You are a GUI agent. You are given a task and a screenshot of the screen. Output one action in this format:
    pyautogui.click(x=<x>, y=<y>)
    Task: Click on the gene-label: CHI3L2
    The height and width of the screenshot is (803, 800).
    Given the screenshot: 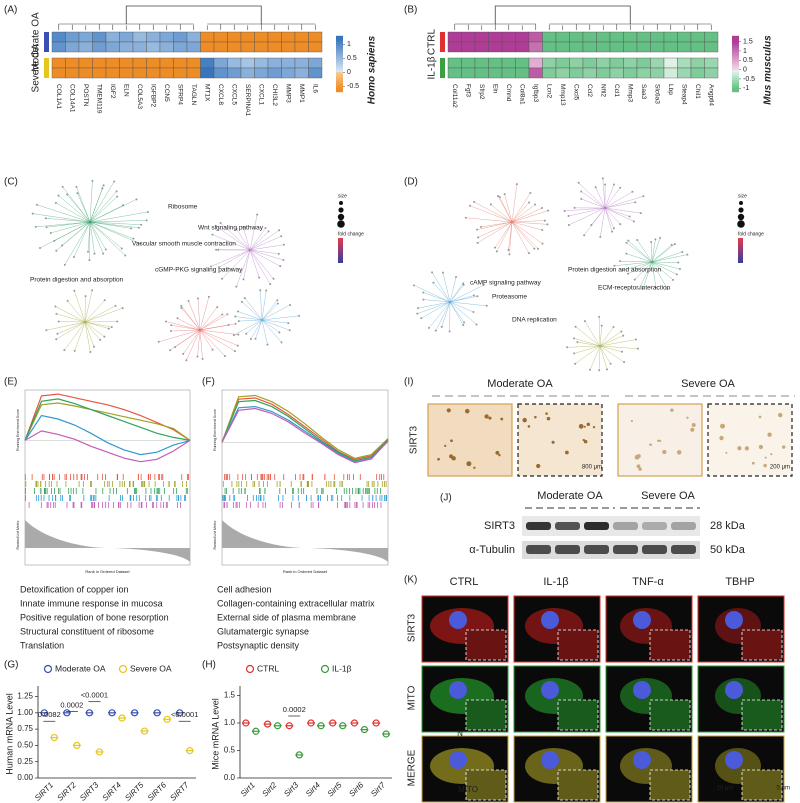 What is the action you would take?
    pyautogui.click(x=274, y=95)
    